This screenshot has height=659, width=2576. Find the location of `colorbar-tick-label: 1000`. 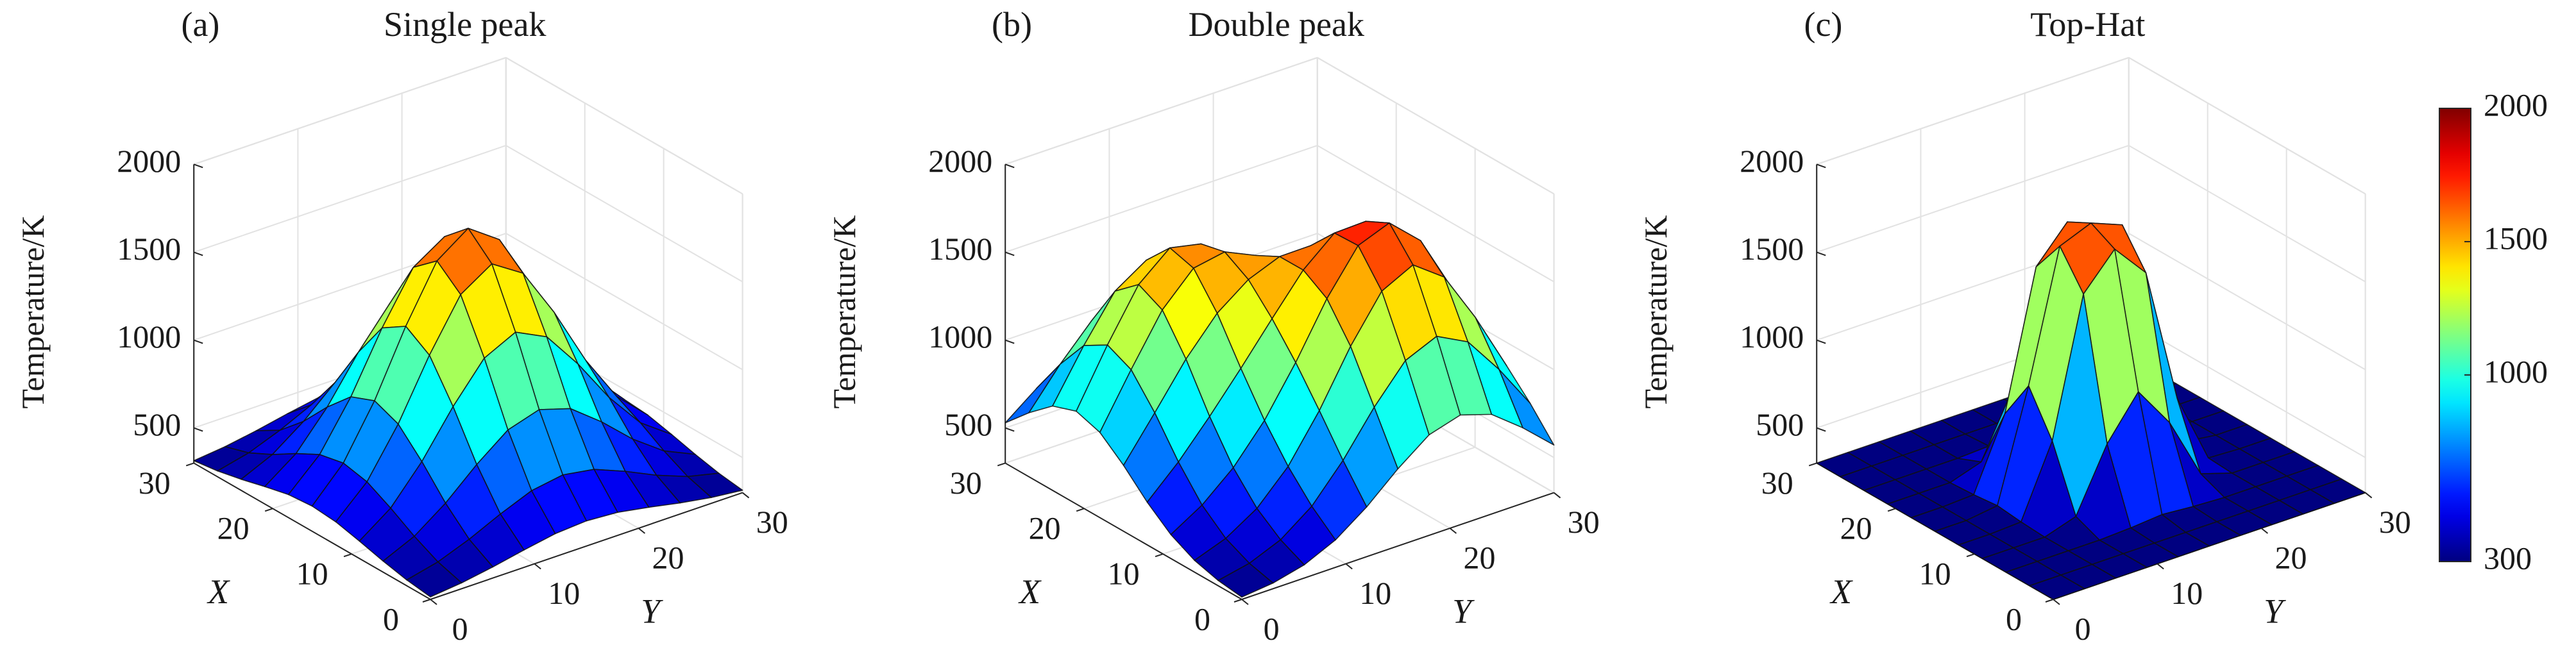

colorbar-tick-label: 1000 is located at coordinates (2516, 371).